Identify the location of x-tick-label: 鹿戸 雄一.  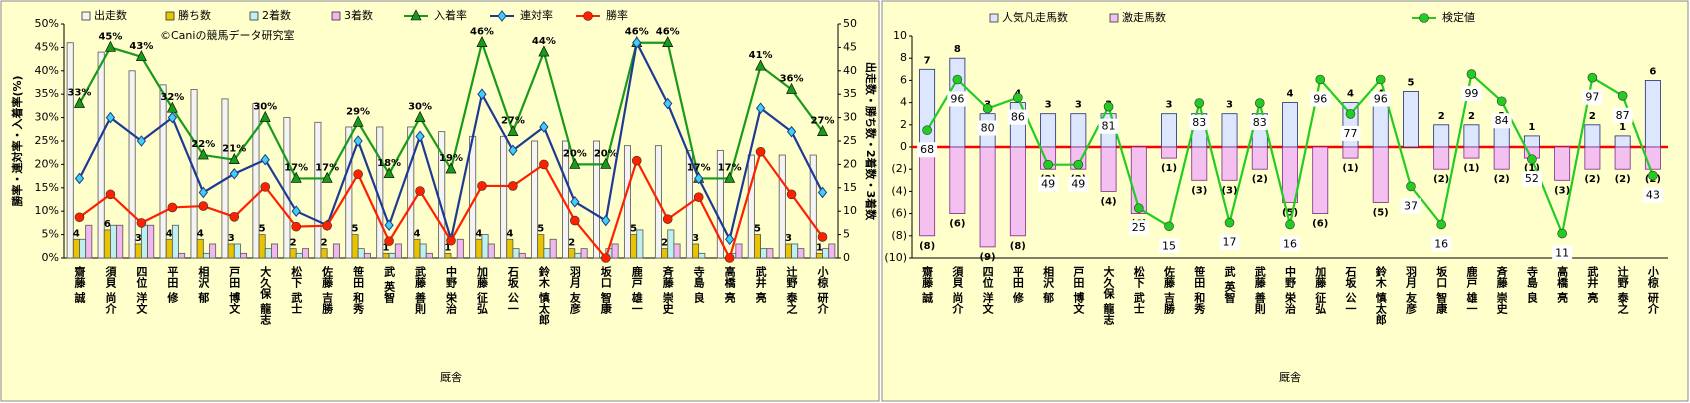
(1472, 289).